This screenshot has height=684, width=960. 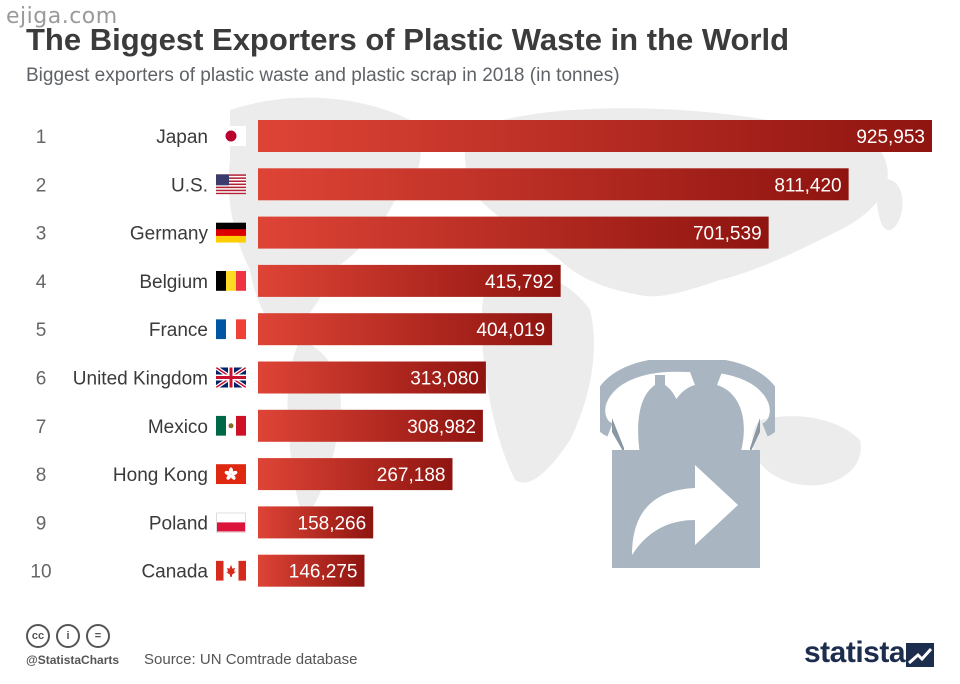 What do you see at coordinates (251, 659) in the screenshot?
I see `source-note: Source: UN Comtrade database` at bounding box center [251, 659].